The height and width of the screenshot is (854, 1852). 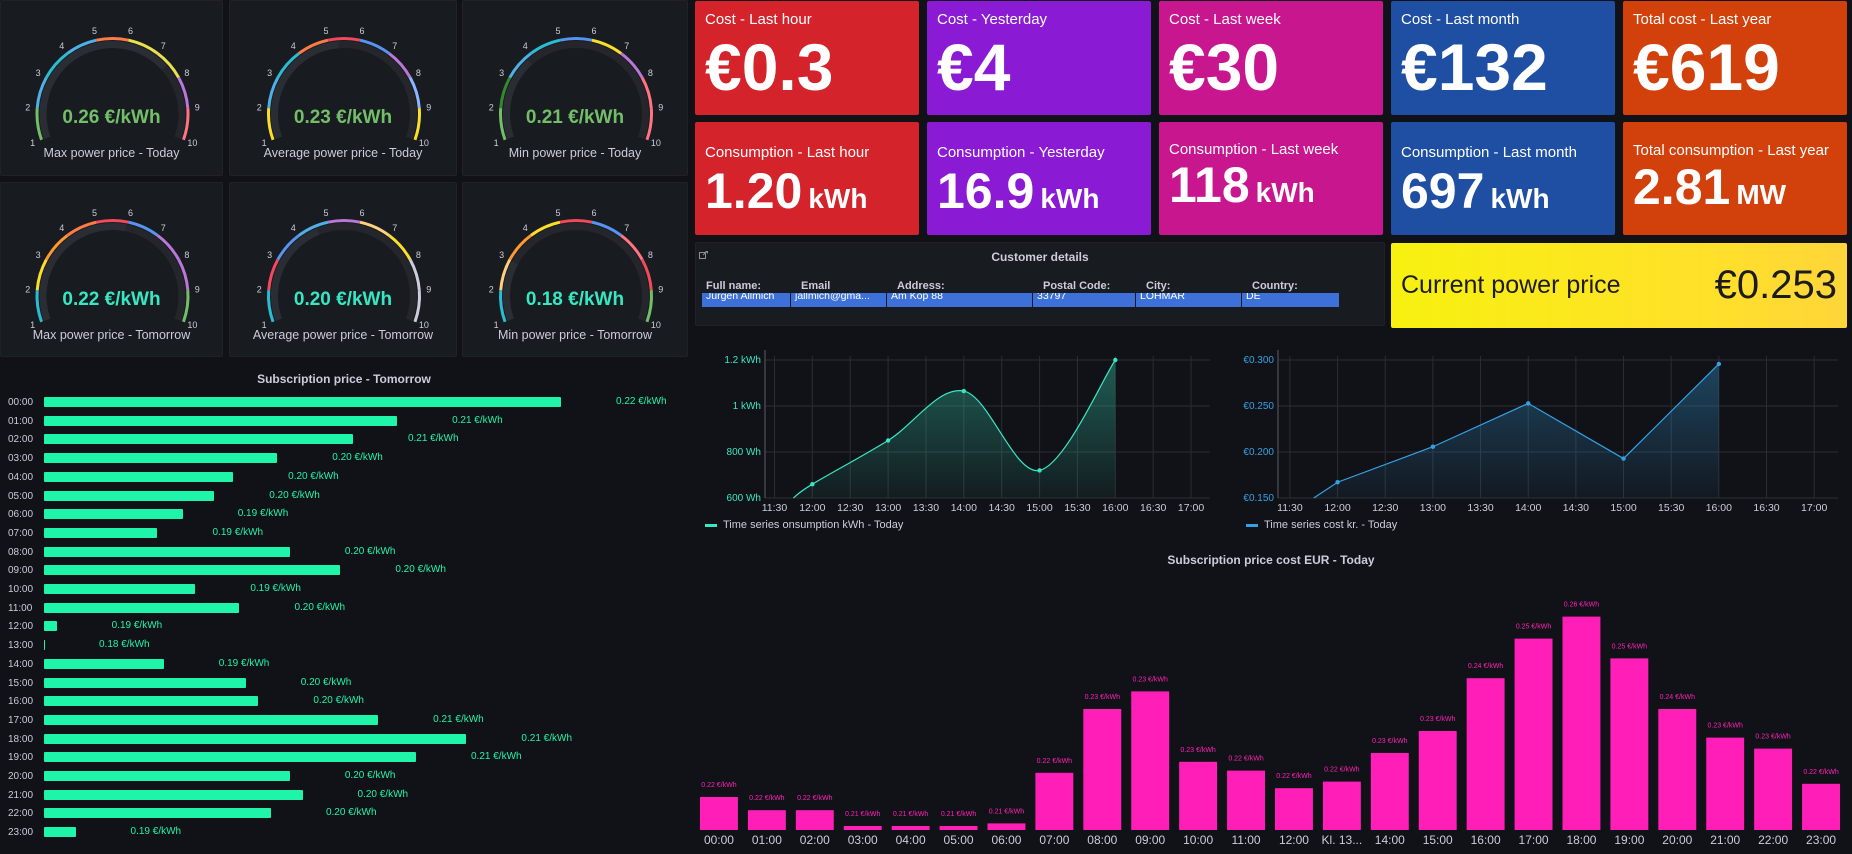 What do you see at coordinates (746, 300) in the screenshot?
I see `table-cell: Jürgen Allmich` at bounding box center [746, 300].